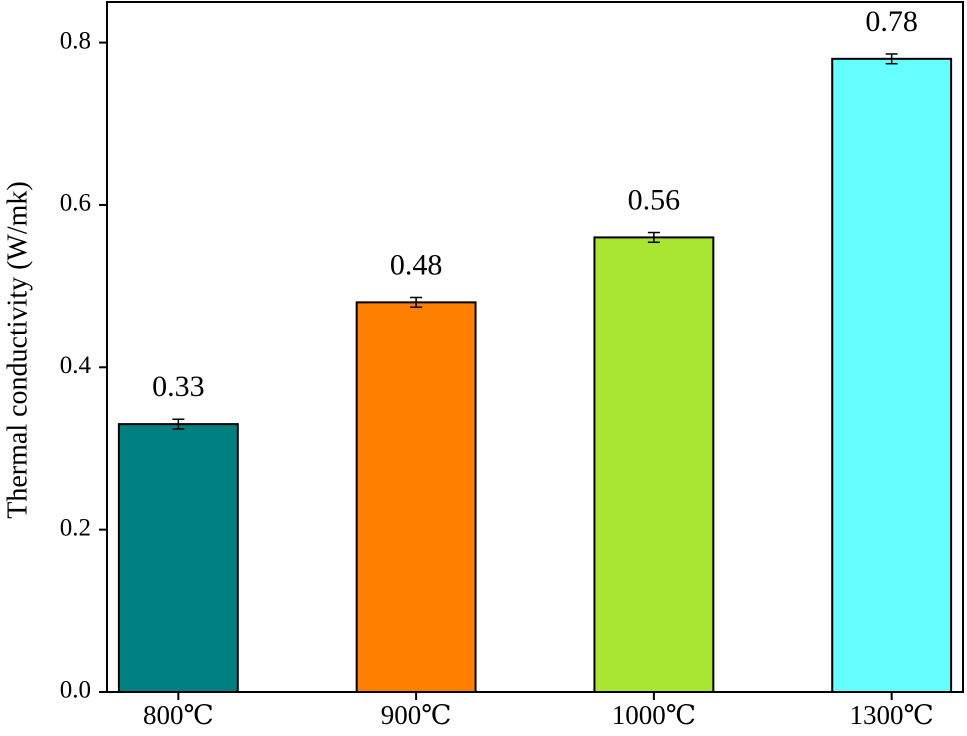  What do you see at coordinates (416, 264) in the screenshot?
I see `value-label: 0.48` at bounding box center [416, 264].